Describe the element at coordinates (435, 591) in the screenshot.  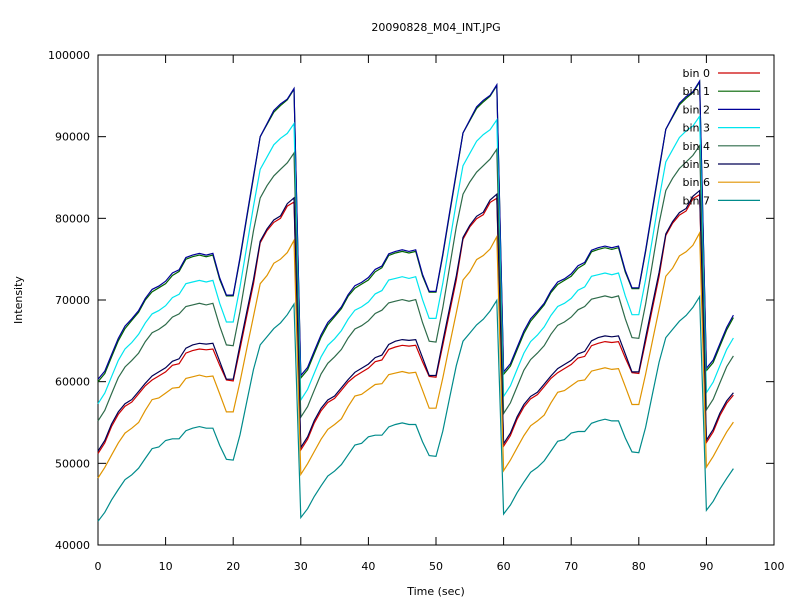
I see `x-axis-label: Time (sec)` at that location.